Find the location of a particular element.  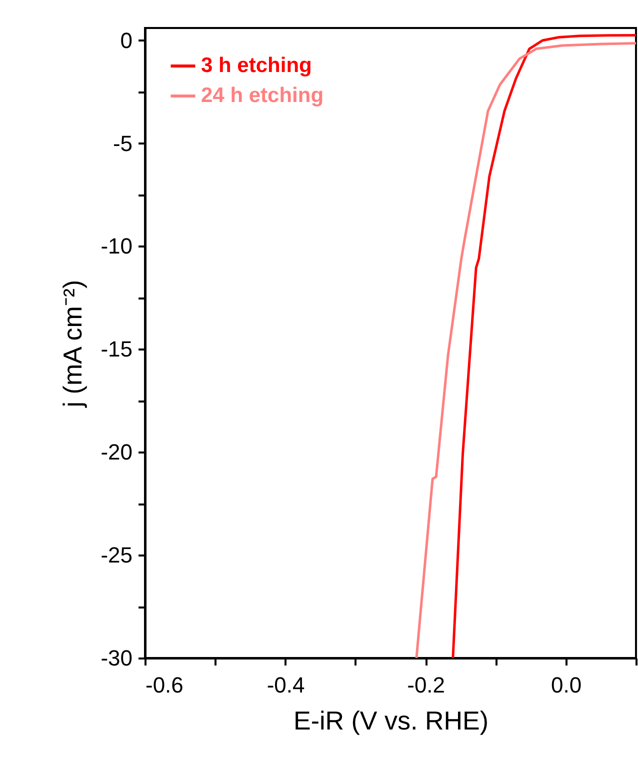

y-axis-title: j (mA cm⁻²) is located at coordinates (73, 344).